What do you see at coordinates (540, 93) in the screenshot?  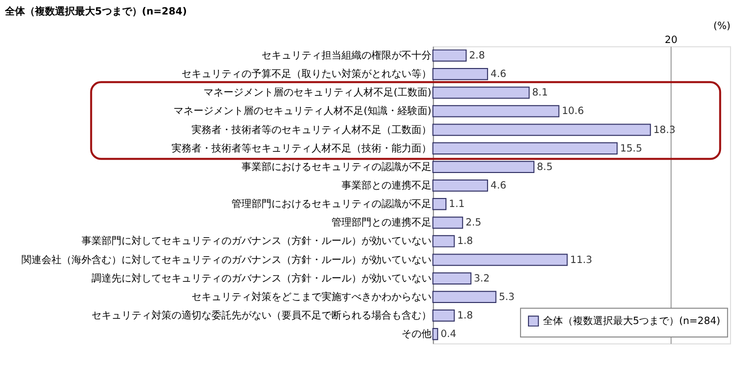 I see `data-label: 8.1` at bounding box center [540, 93].